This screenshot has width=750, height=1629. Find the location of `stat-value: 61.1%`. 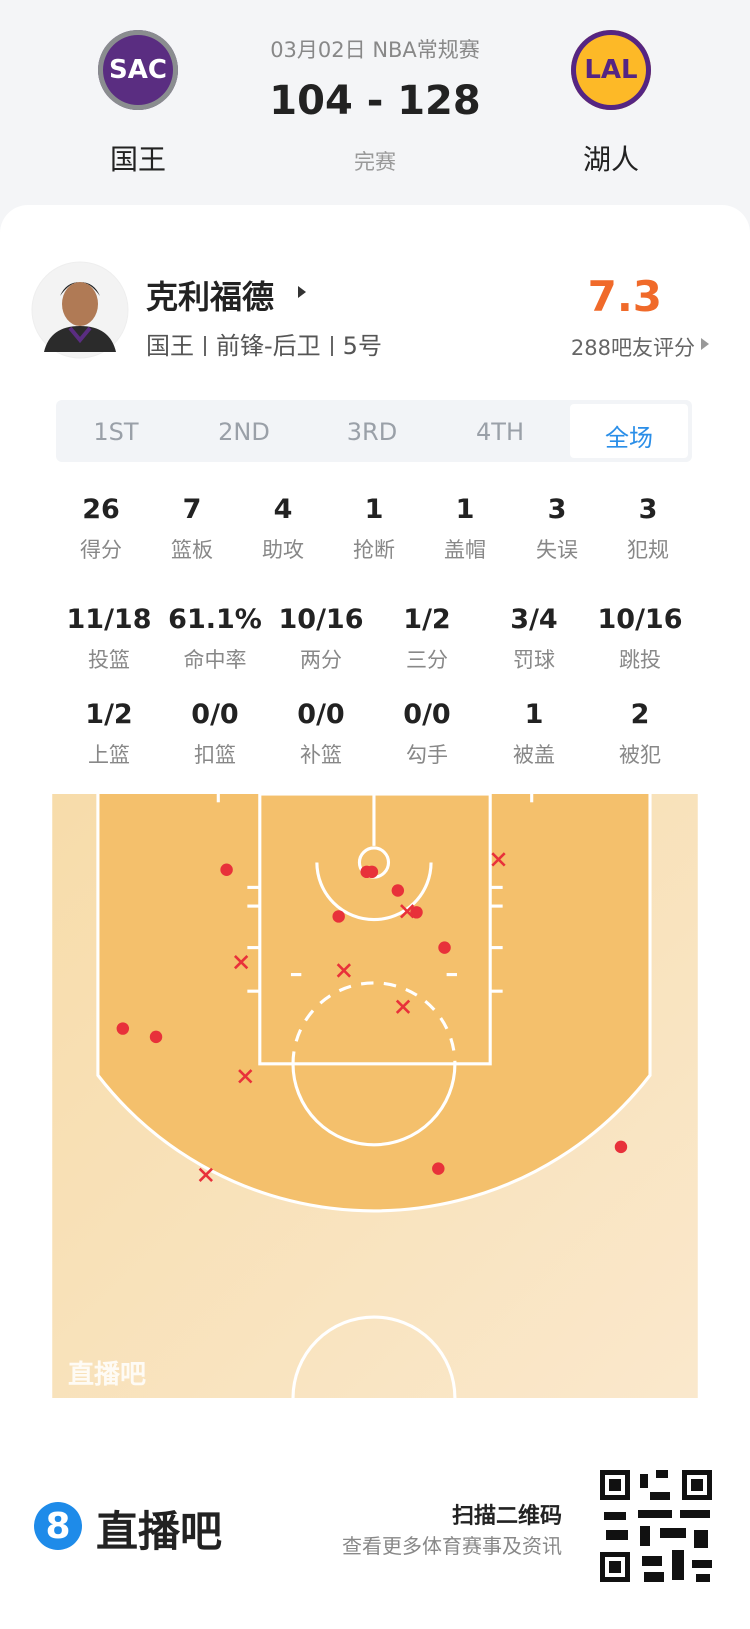

stat-value: 61.1% is located at coordinates (215, 619).